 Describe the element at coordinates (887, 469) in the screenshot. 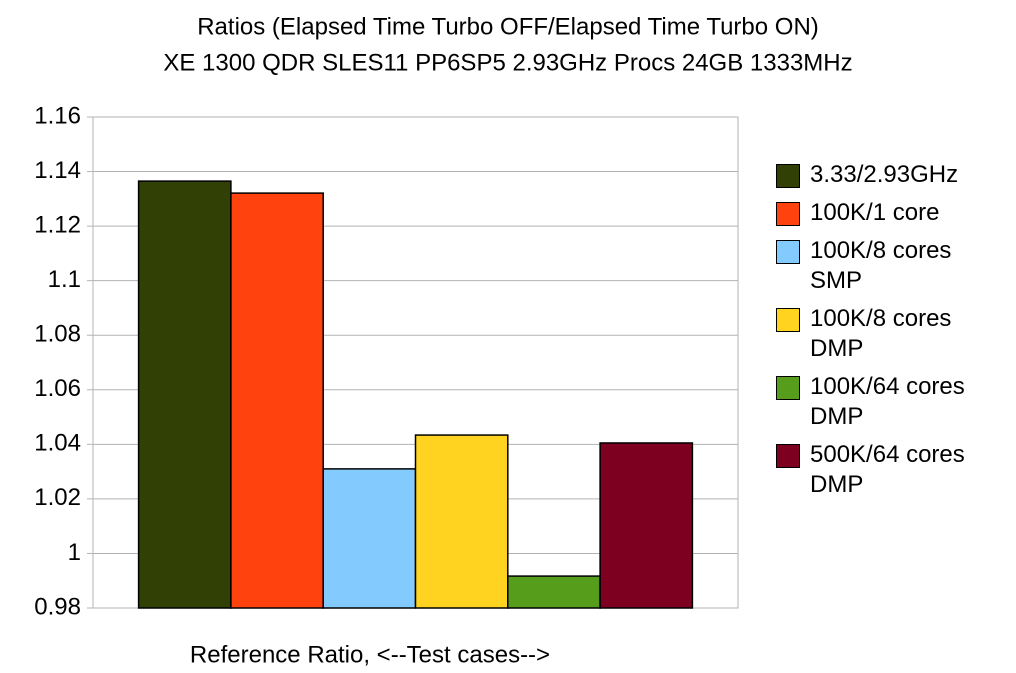

I see `legend-label: 500K/64 cores DMP` at that location.